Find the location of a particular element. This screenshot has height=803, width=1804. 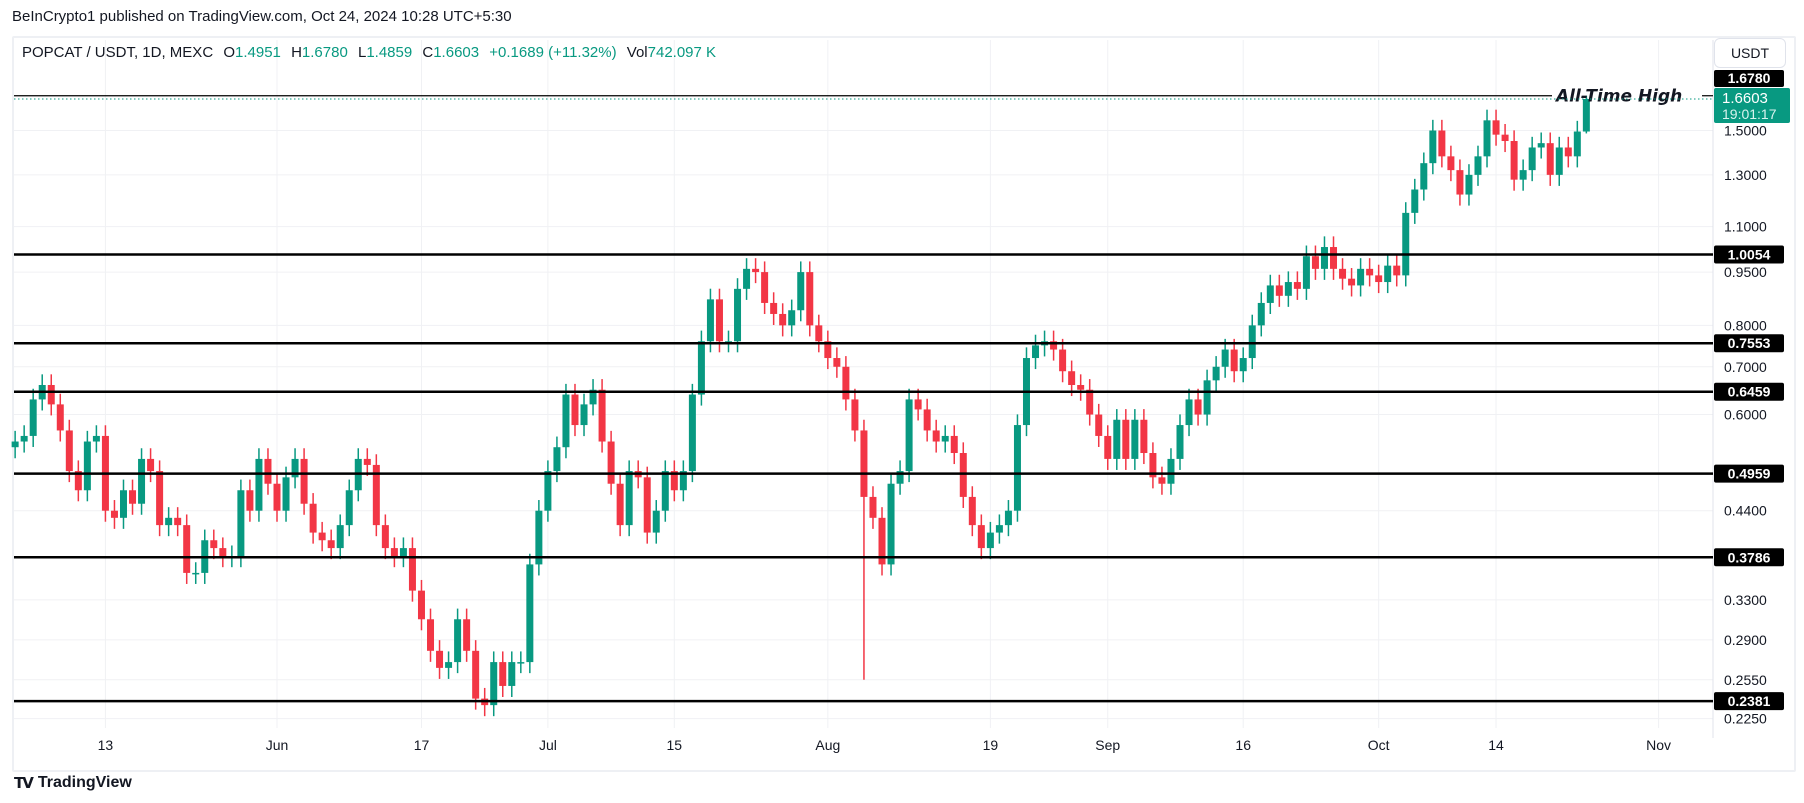

y-tick-label: 0.2550 is located at coordinates (1745, 680).